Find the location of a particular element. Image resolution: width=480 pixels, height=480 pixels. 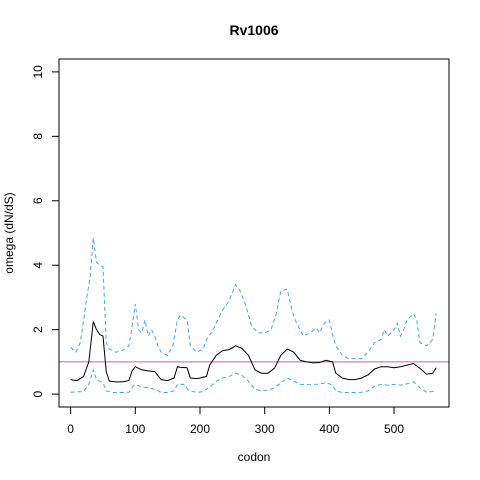

y-tick-label: 4 is located at coordinates (38, 265).